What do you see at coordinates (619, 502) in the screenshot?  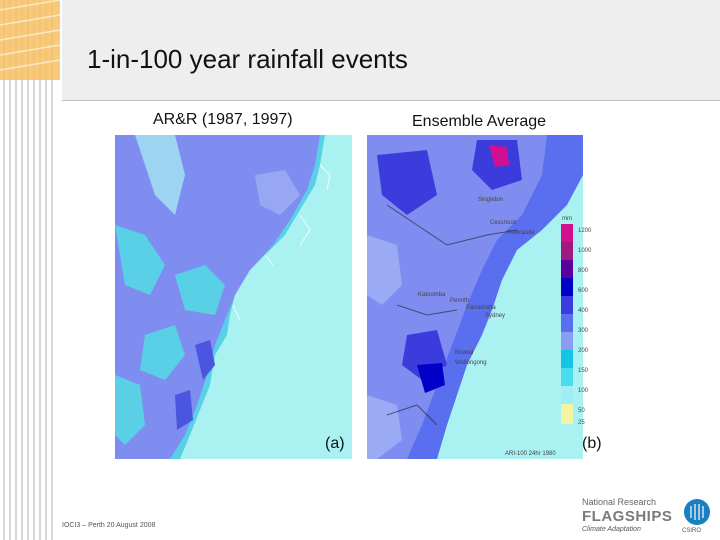 I see `logo-line1: National Research` at bounding box center [619, 502].